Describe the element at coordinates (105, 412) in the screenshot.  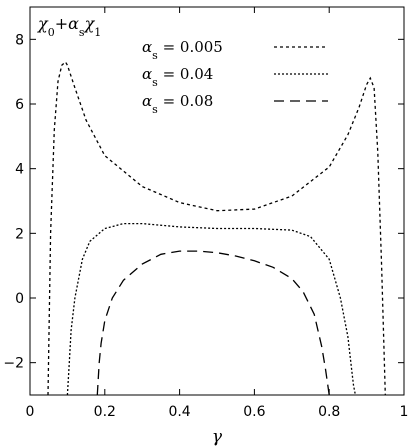
I see `x-tick-label: 0.2` at that location.